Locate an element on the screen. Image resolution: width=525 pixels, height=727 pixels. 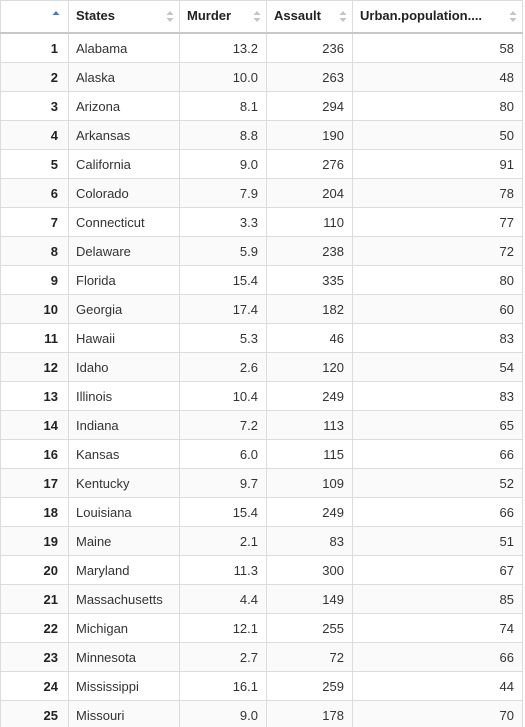
assault-cell: 83 is located at coordinates (309, 541).